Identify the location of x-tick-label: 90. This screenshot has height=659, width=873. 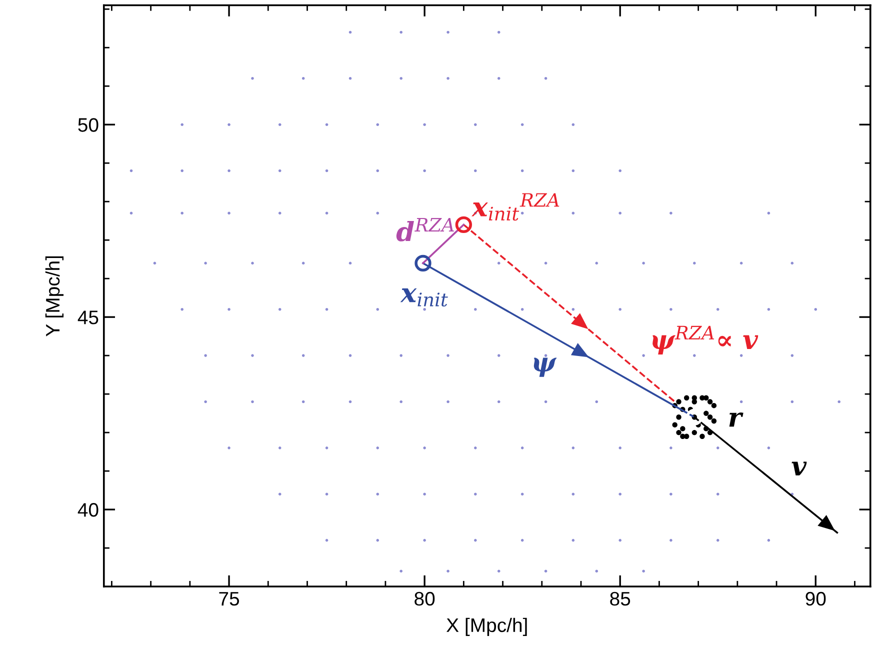
(816, 599).